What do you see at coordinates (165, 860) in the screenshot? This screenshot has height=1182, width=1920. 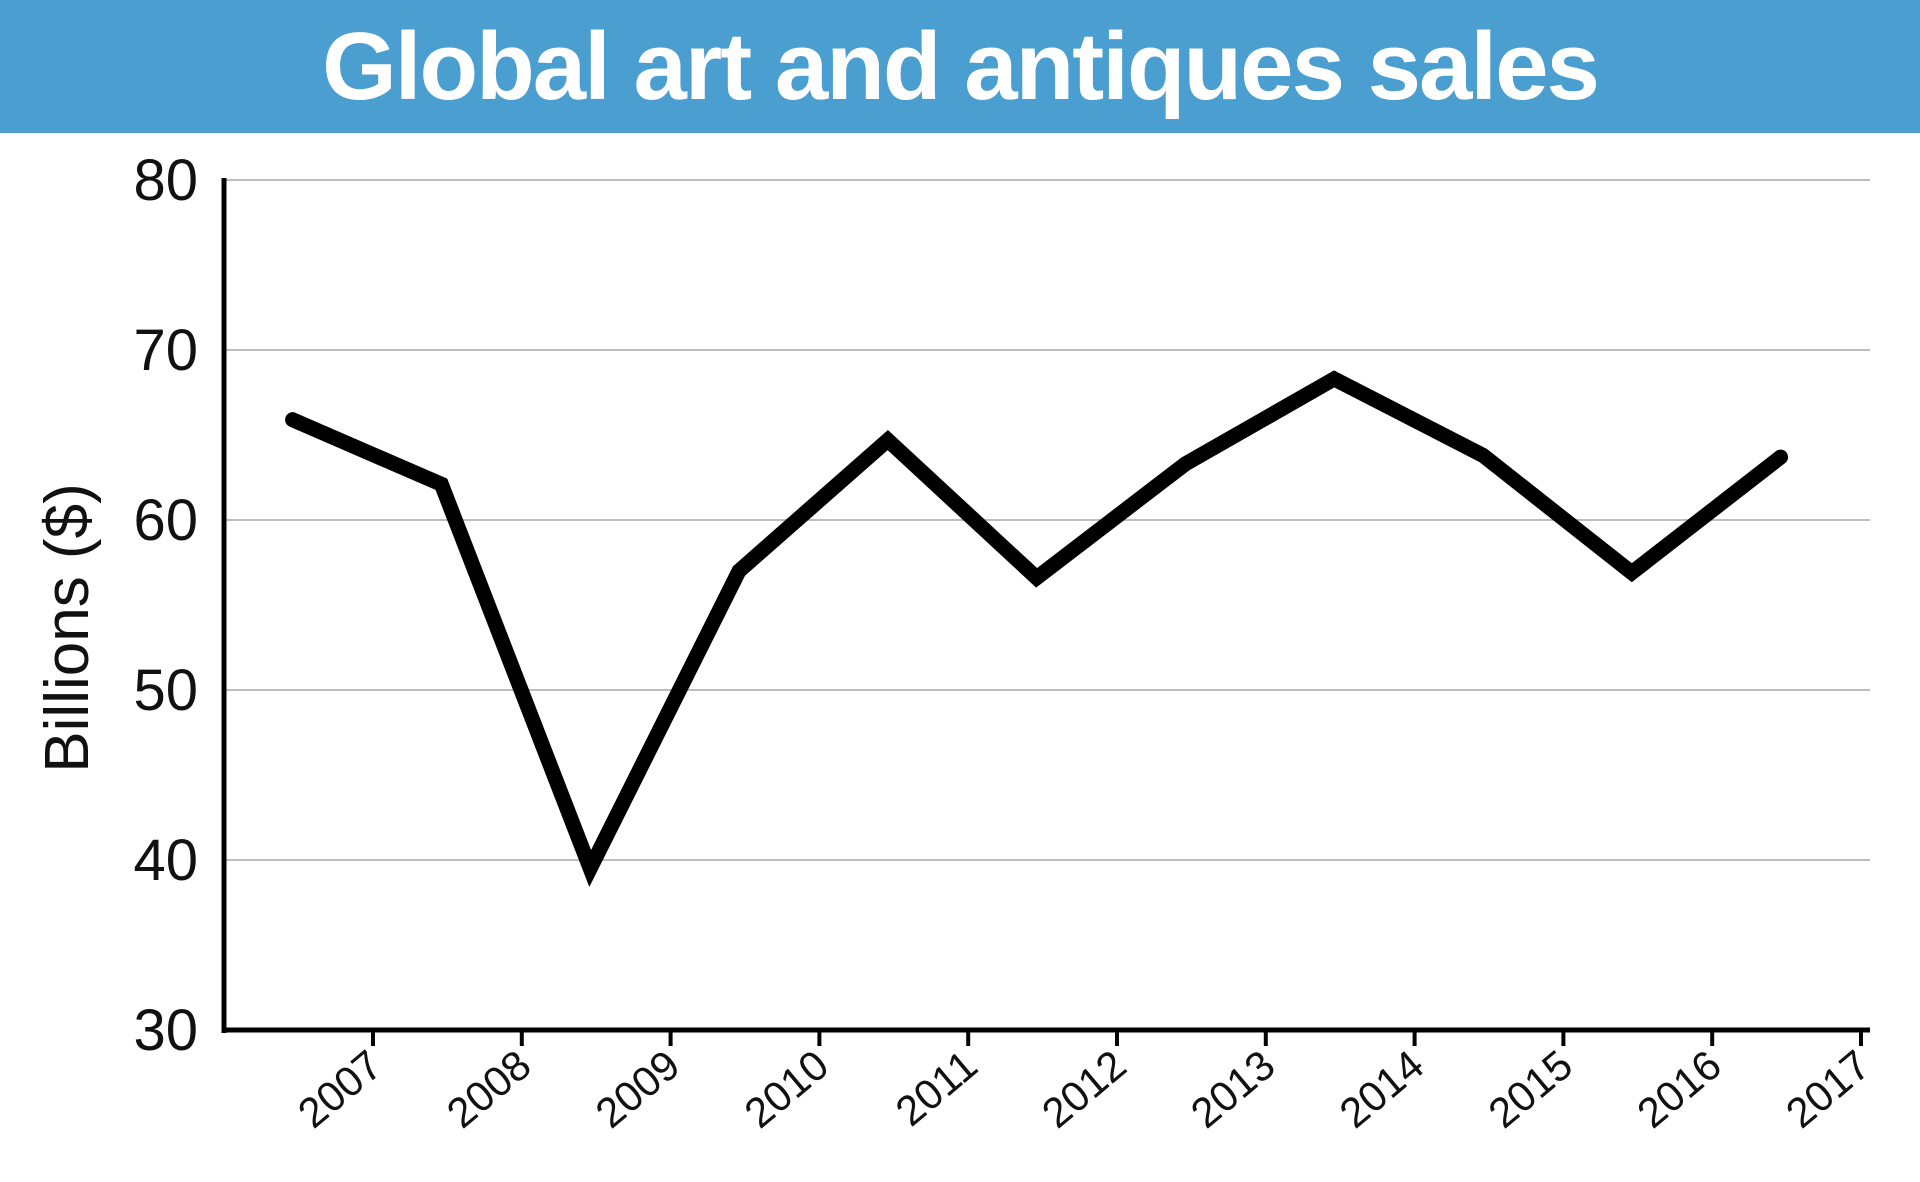 I see `y-tick-label: 40` at bounding box center [165, 860].